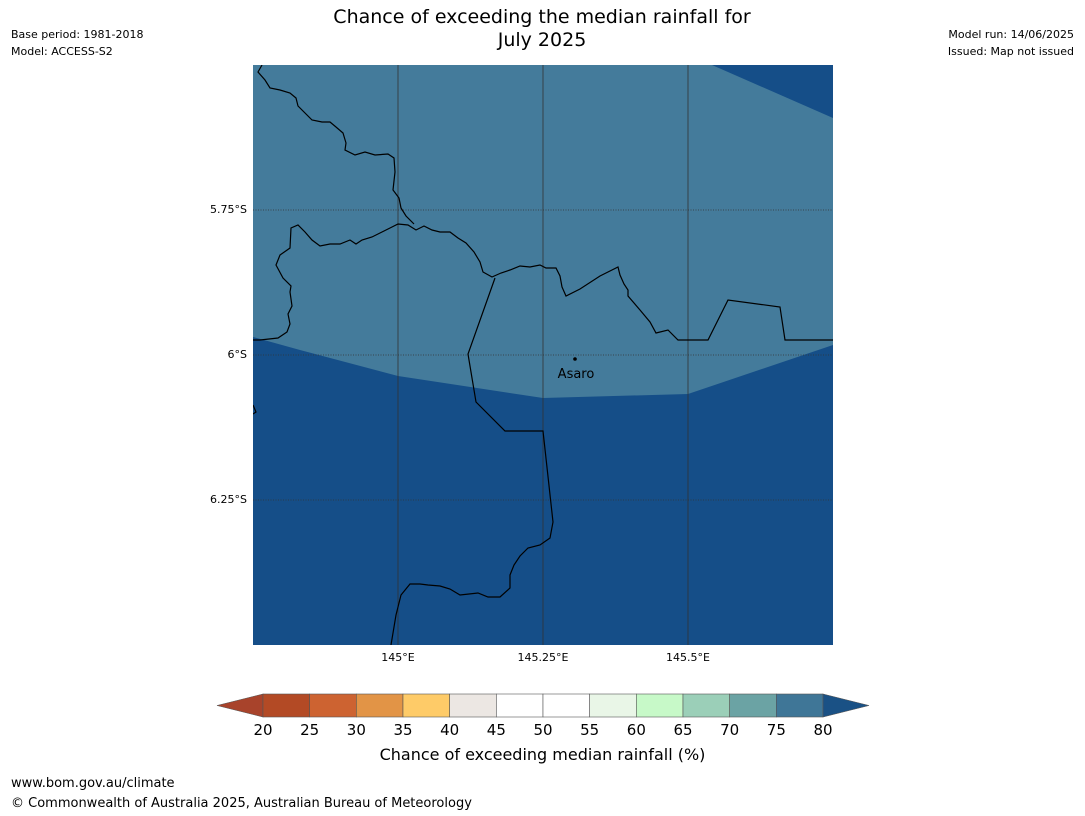  What do you see at coordinates (1010, 51) in the screenshot?
I see `issued-status: Issued: Map not issued` at bounding box center [1010, 51].